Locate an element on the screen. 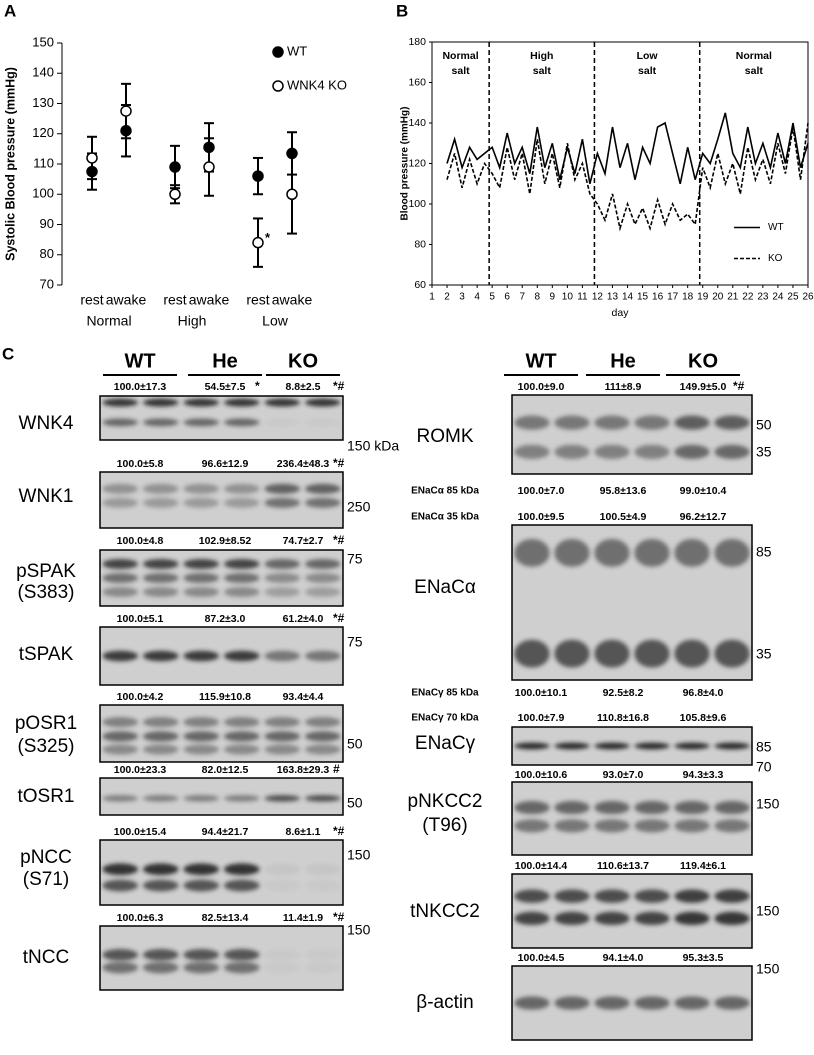  stat-value: 149.9±5.0 is located at coordinates (703, 387).